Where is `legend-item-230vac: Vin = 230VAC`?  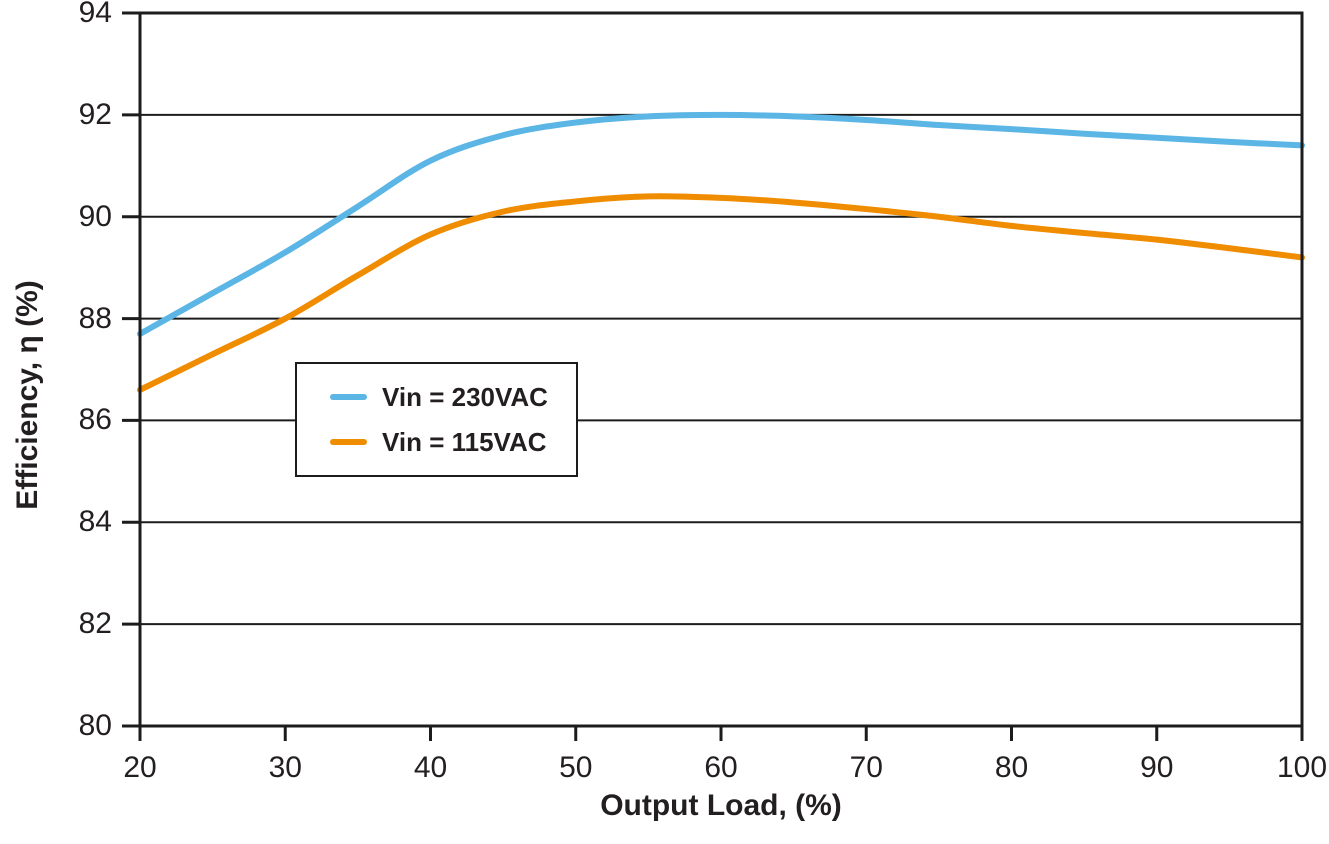
legend-item-230vac: Vin = 230VAC is located at coordinates (453, 397).